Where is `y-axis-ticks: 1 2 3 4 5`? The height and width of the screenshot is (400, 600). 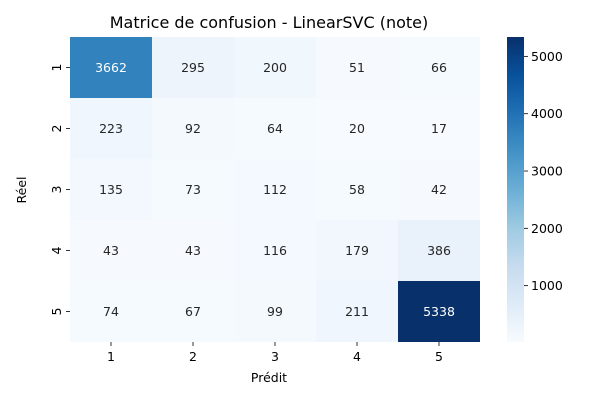
y-axis-ticks: 1 2 3 4 5 is located at coordinates (59, 190).